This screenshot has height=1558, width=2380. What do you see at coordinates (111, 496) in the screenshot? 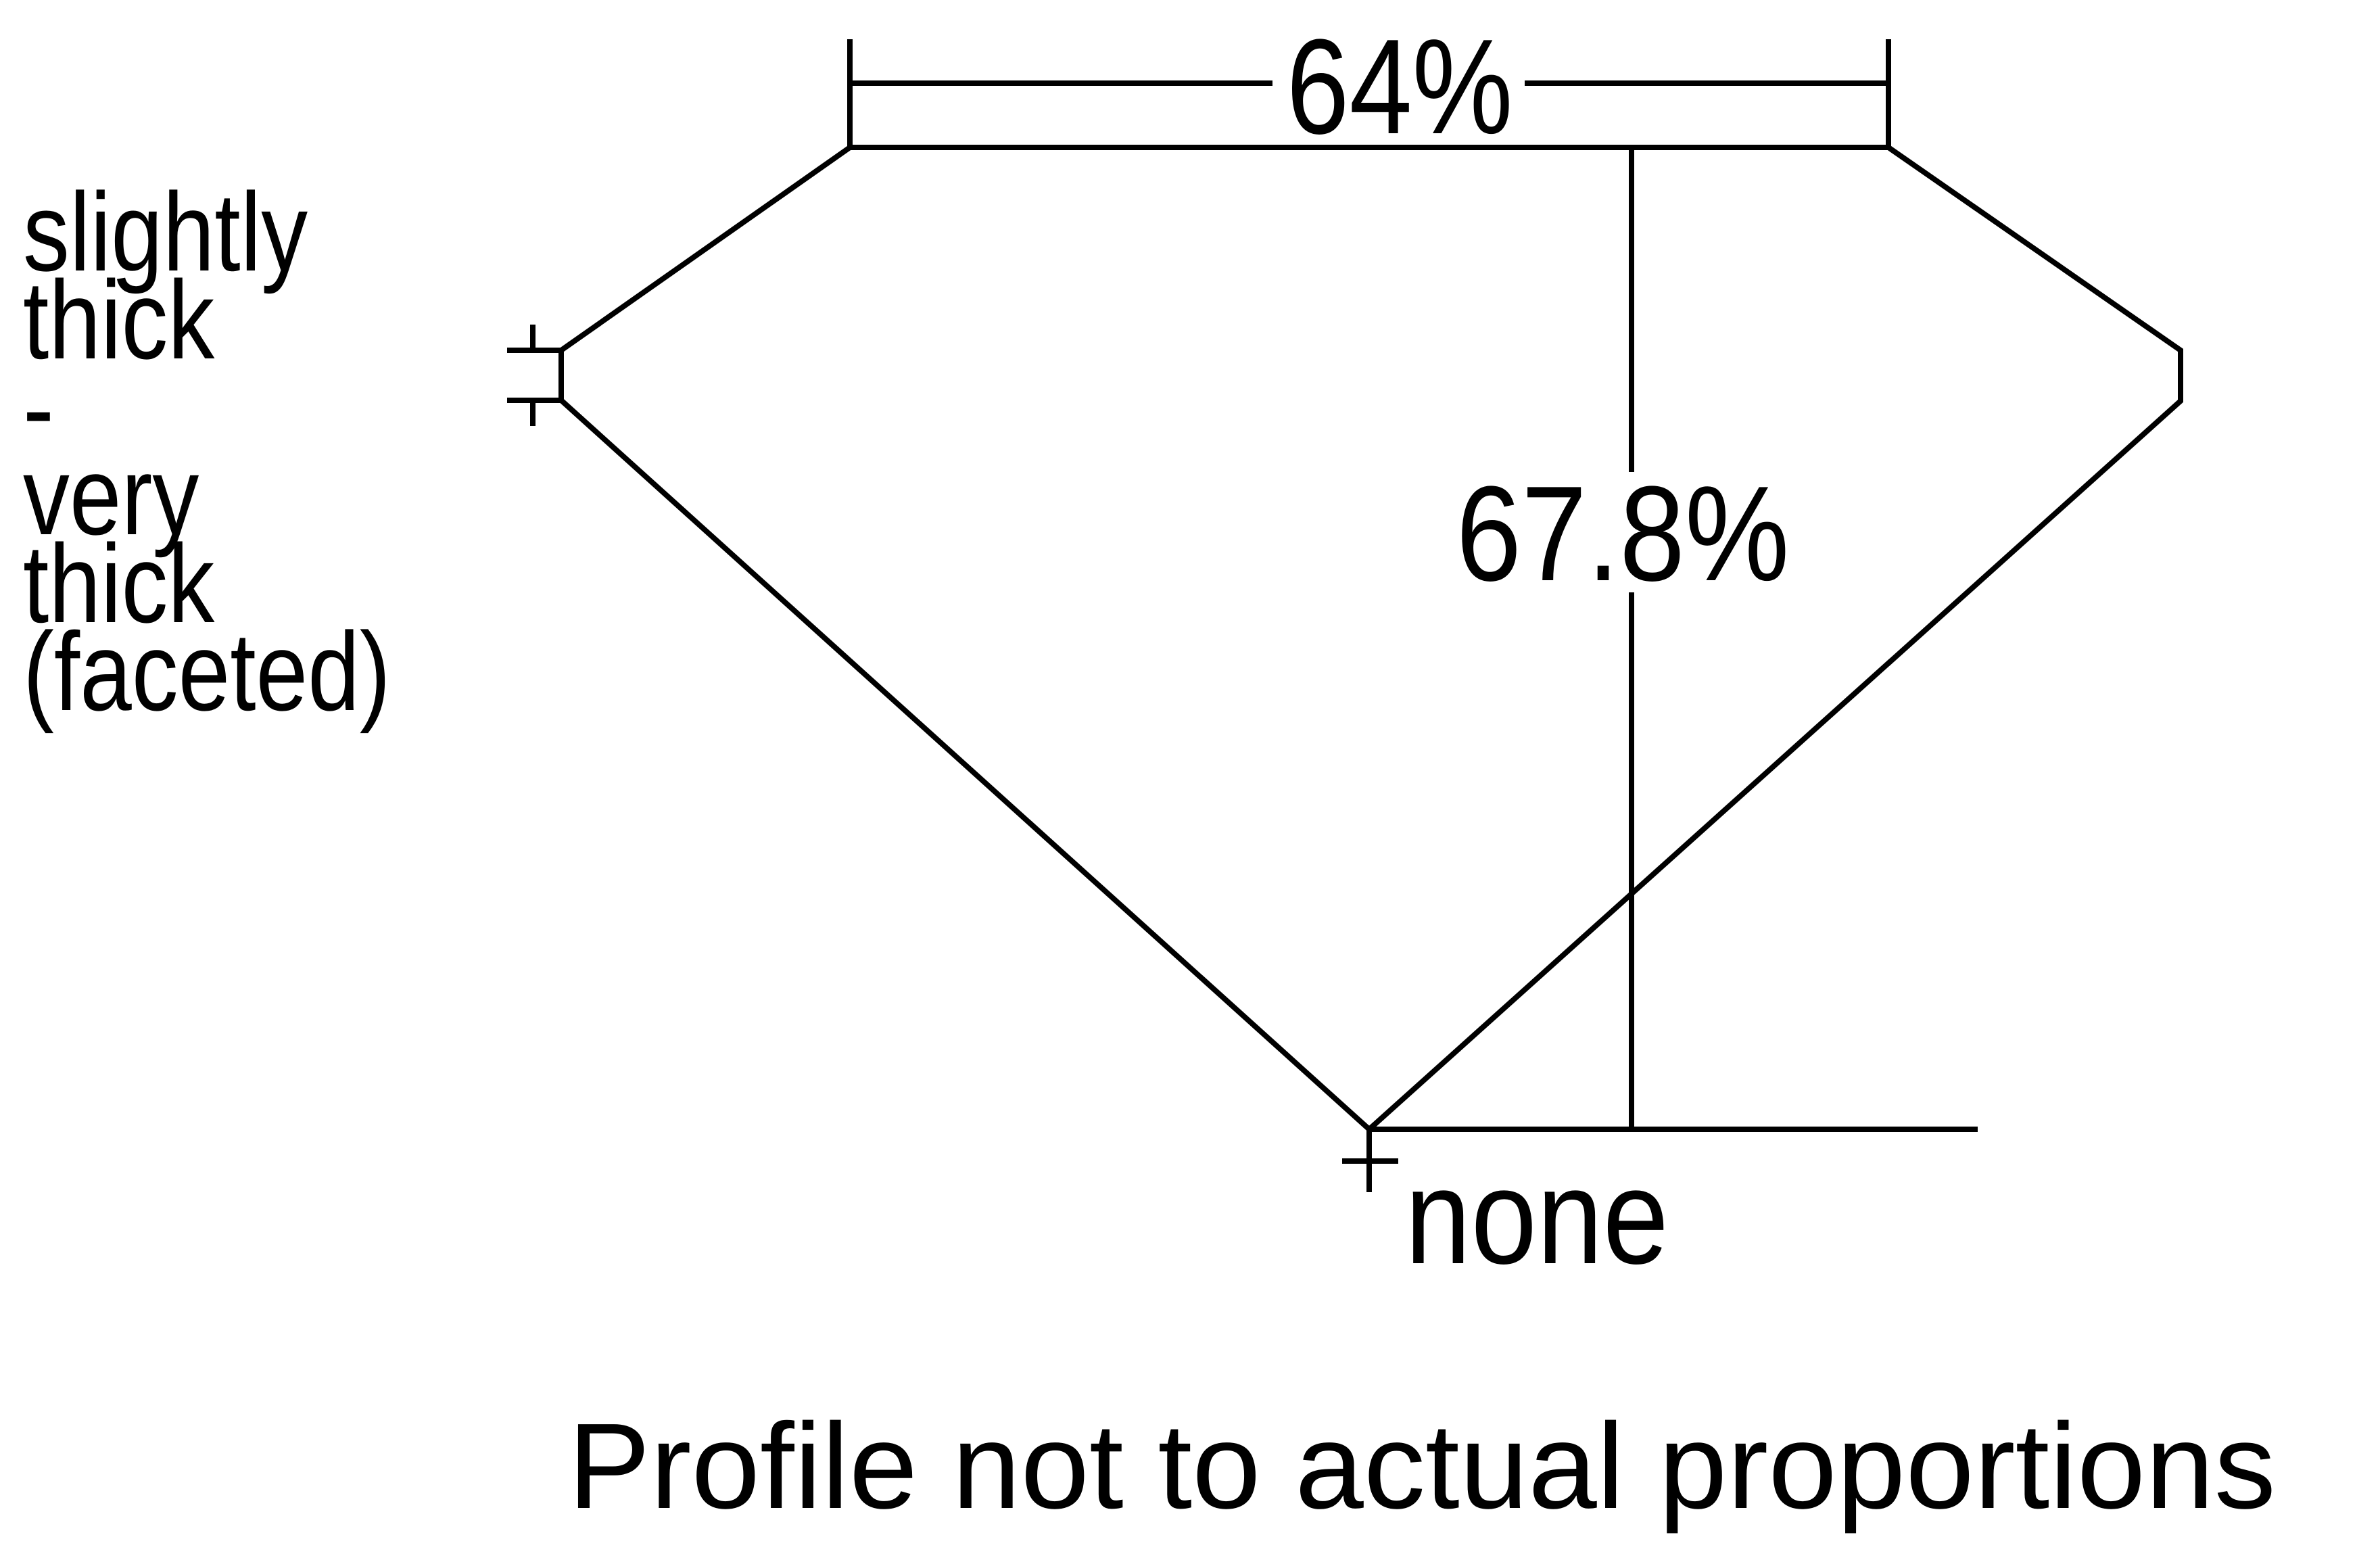
I see `girdle-label-line-4: very` at bounding box center [111, 496].